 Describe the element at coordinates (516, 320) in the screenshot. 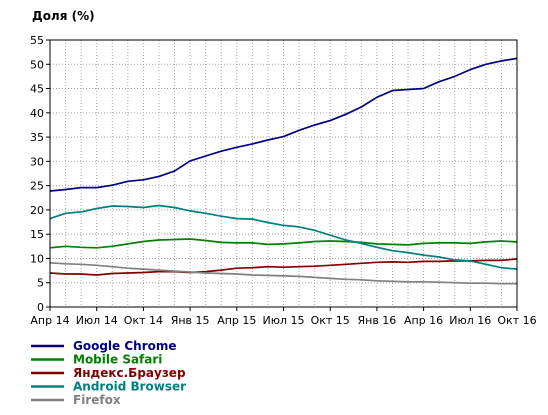

I see `x-tick-label: Окт 16` at that location.